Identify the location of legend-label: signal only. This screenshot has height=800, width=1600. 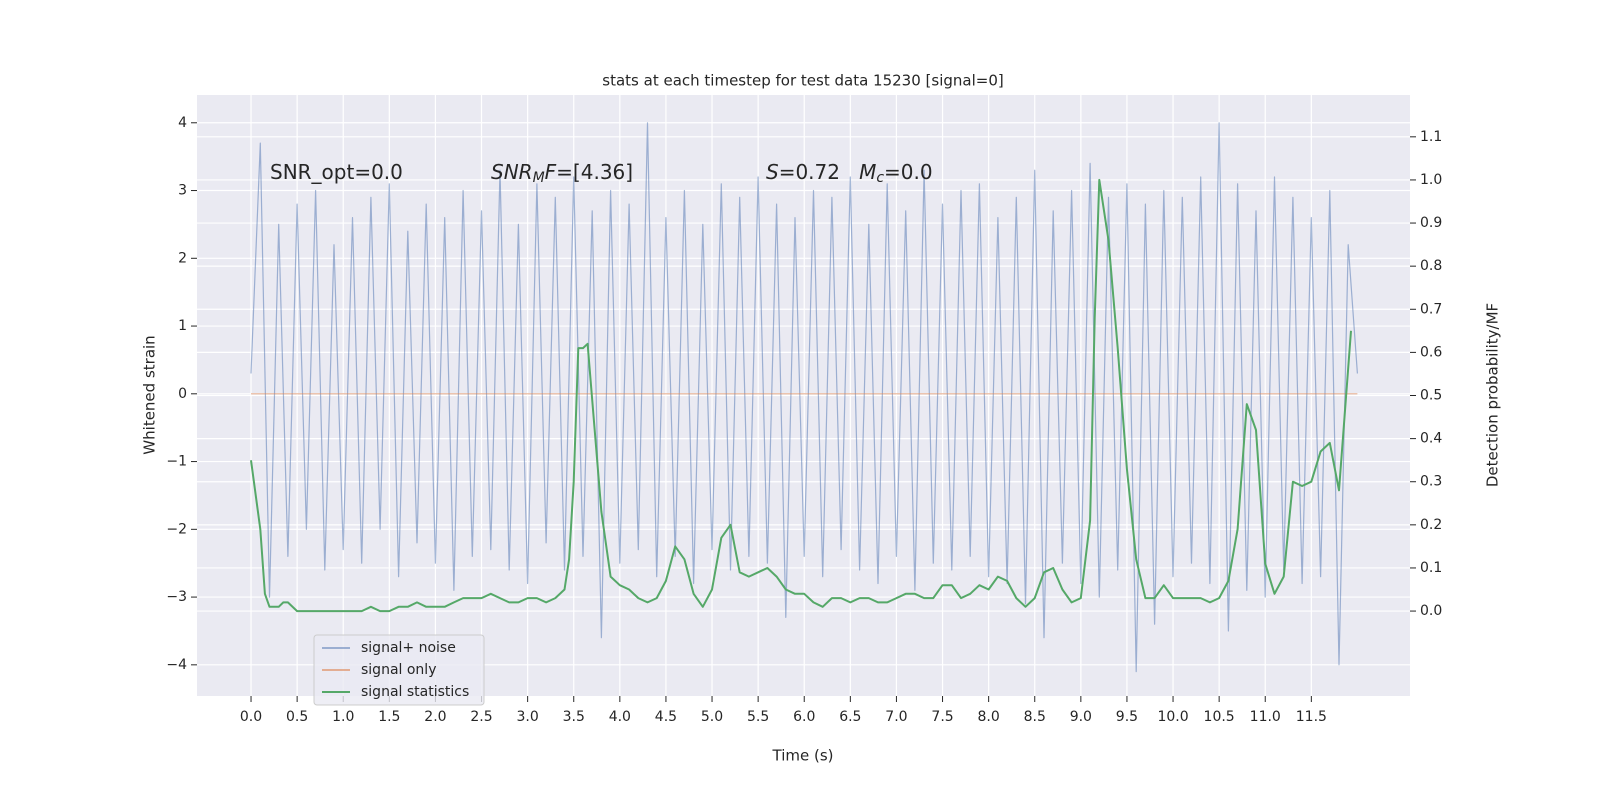
(398, 670).